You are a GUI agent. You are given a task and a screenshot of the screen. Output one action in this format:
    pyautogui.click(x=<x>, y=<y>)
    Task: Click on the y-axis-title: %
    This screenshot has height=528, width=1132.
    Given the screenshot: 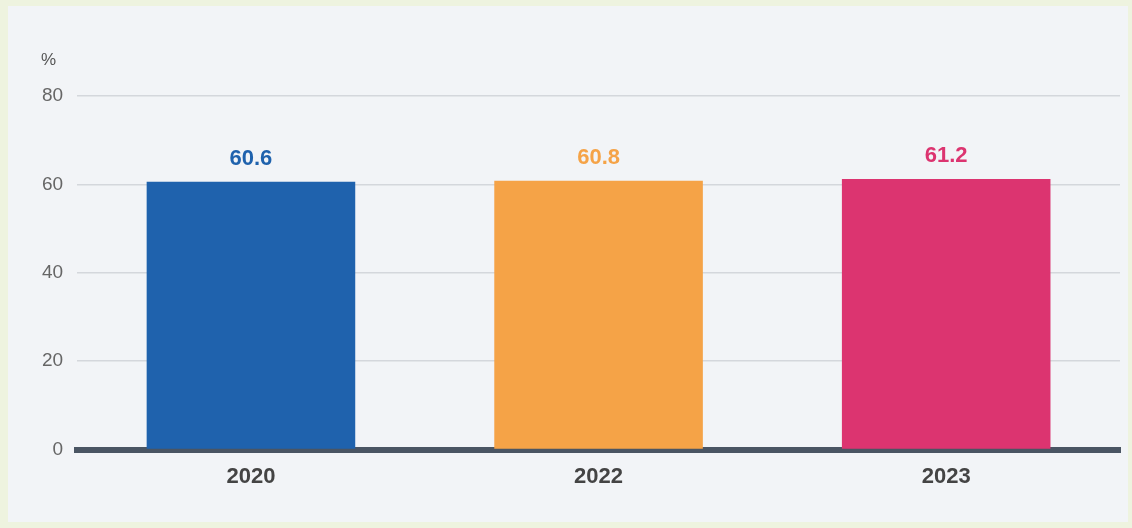 What is the action you would take?
    pyautogui.click(x=49, y=60)
    